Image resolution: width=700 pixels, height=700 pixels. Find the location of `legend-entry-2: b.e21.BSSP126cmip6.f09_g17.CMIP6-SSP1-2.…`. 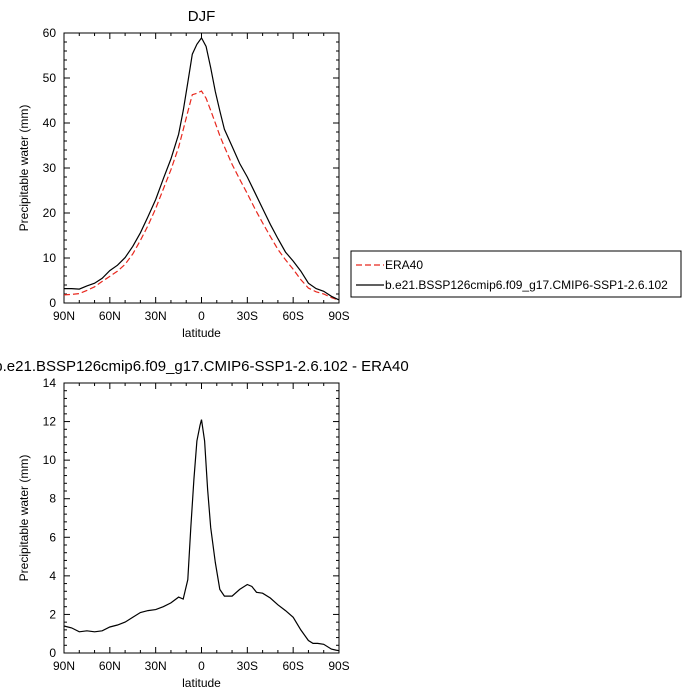

legend-entry-2: b.e21.BSSP126cmip6.f09_g17.CMIP6-SSP1-2.… is located at coordinates (526, 285).